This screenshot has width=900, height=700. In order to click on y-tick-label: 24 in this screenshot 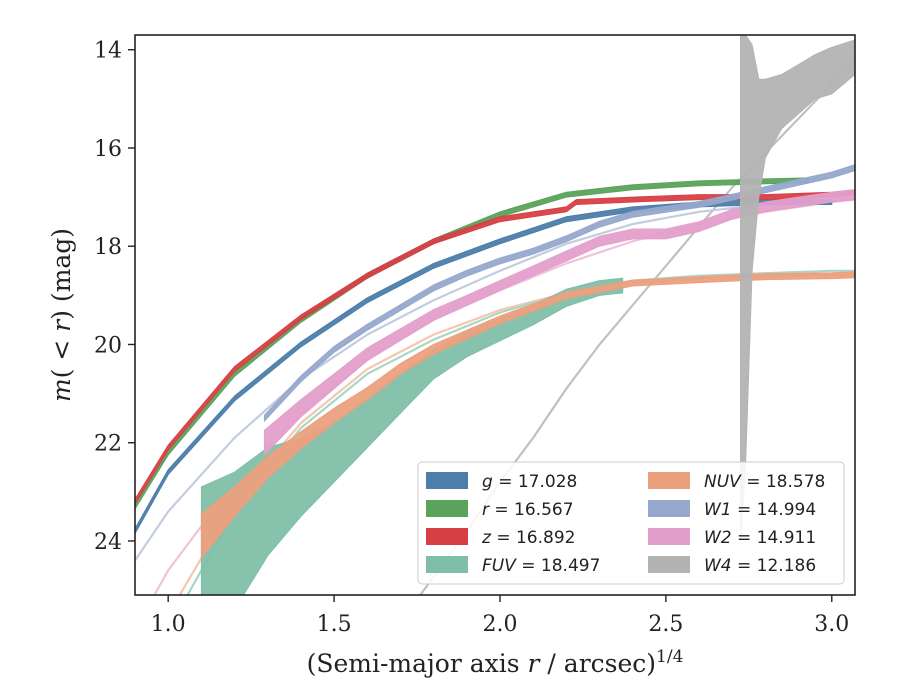, I will do `click(108, 542)`.